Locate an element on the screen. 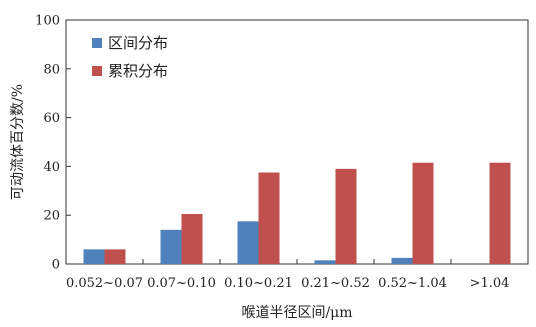  x-tick-label: 0.052~0.07 is located at coordinates (104, 283).